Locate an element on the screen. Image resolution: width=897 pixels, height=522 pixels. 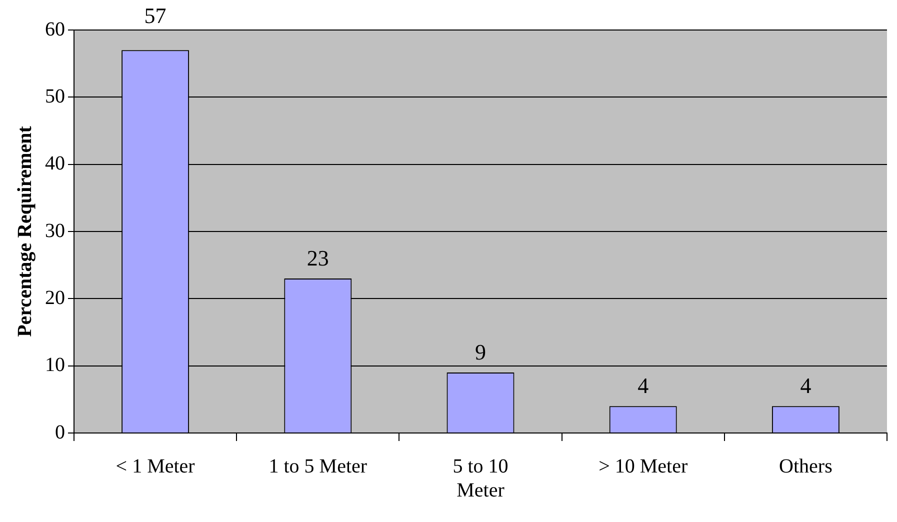
x-tick-label: 5 to 10 Meter is located at coordinates (480, 478).